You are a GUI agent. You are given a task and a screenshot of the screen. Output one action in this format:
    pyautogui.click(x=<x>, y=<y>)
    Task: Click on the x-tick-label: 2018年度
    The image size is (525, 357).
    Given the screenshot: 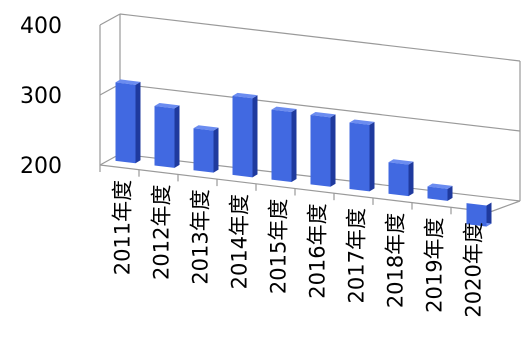 What is the action you would take?
    pyautogui.click(x=396, y=260)
    